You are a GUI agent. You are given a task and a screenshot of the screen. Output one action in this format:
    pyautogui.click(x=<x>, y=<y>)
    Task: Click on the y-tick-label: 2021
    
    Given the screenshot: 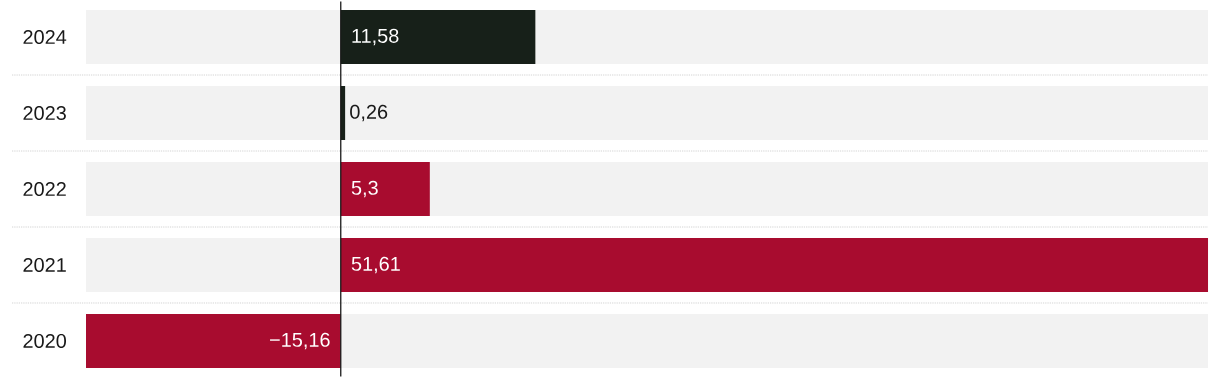 What is the action you would take?
    pyautogui.click(x=44, y=265)
    